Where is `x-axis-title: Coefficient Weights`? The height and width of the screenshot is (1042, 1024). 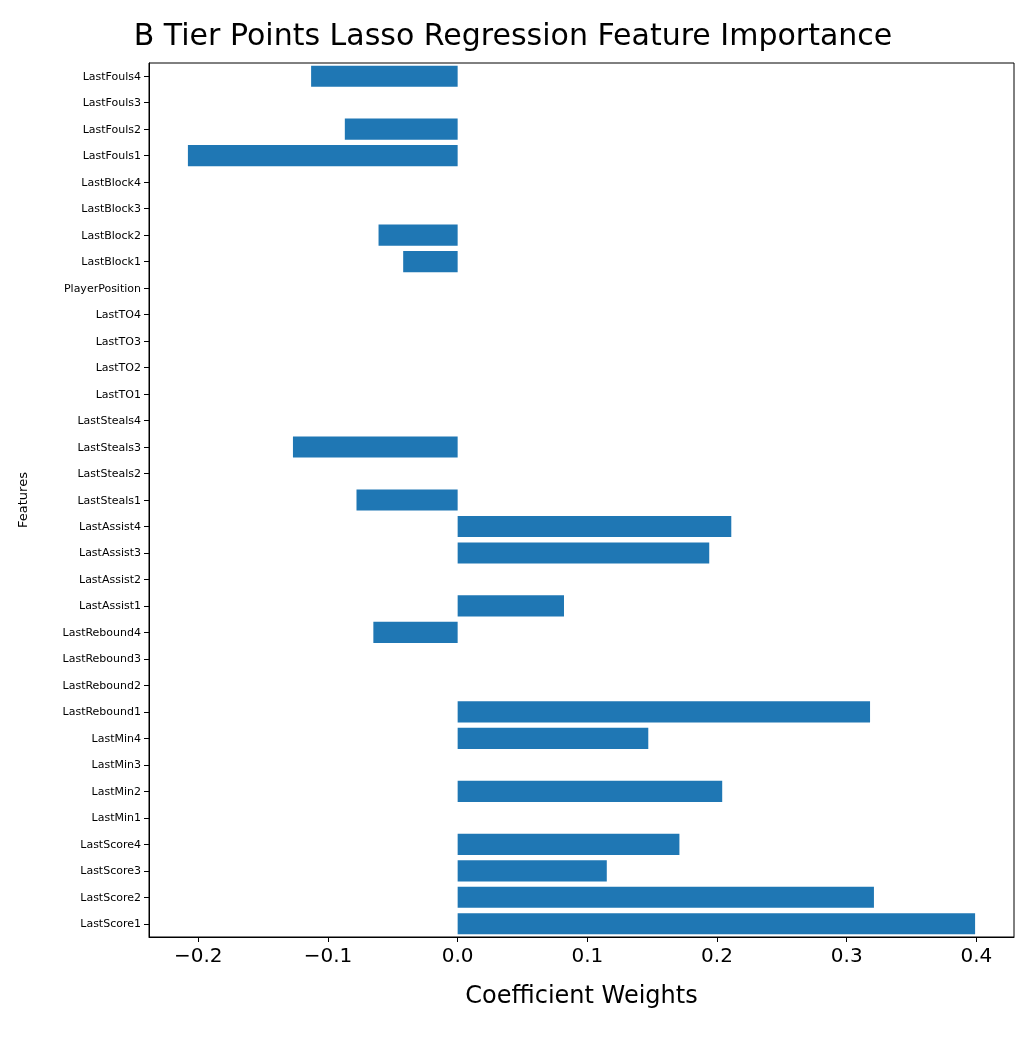 x-axis-title: Coefficient Weights is located at coordinates (581, 995).